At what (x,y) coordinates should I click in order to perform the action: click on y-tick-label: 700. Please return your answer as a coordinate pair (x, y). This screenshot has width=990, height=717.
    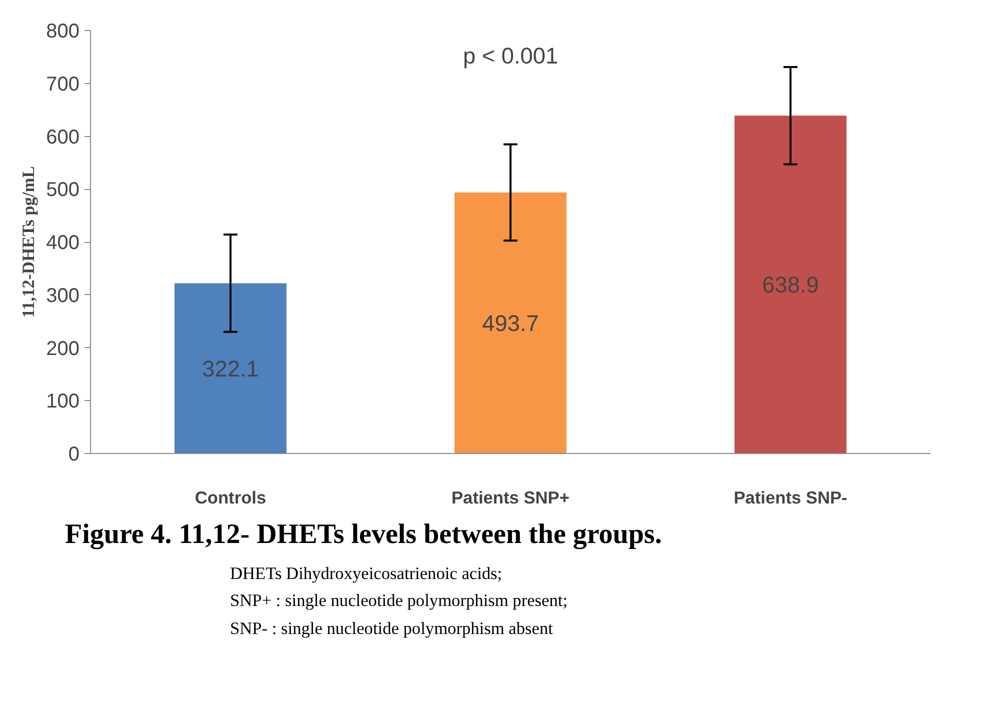
    Looking at the image, I should click on (63, 84).